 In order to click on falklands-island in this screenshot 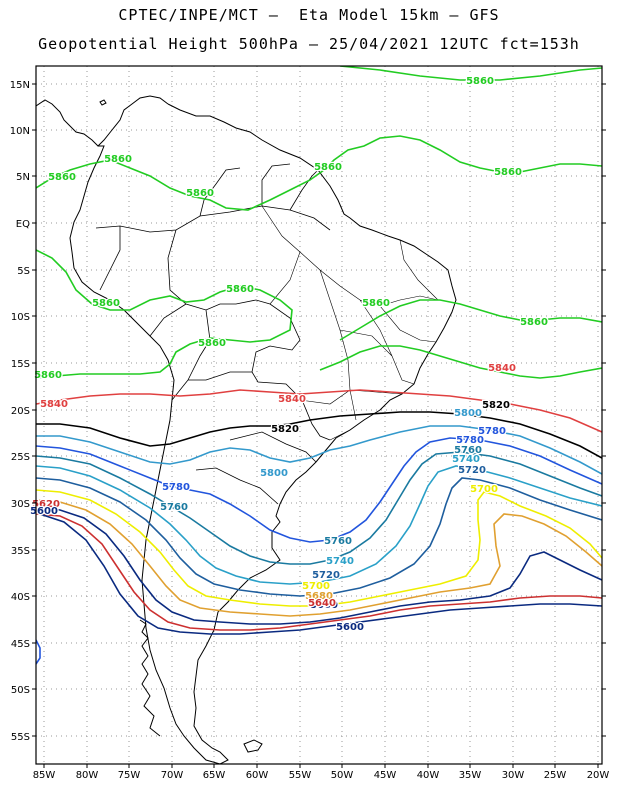, I will do `click(253, 746)`.